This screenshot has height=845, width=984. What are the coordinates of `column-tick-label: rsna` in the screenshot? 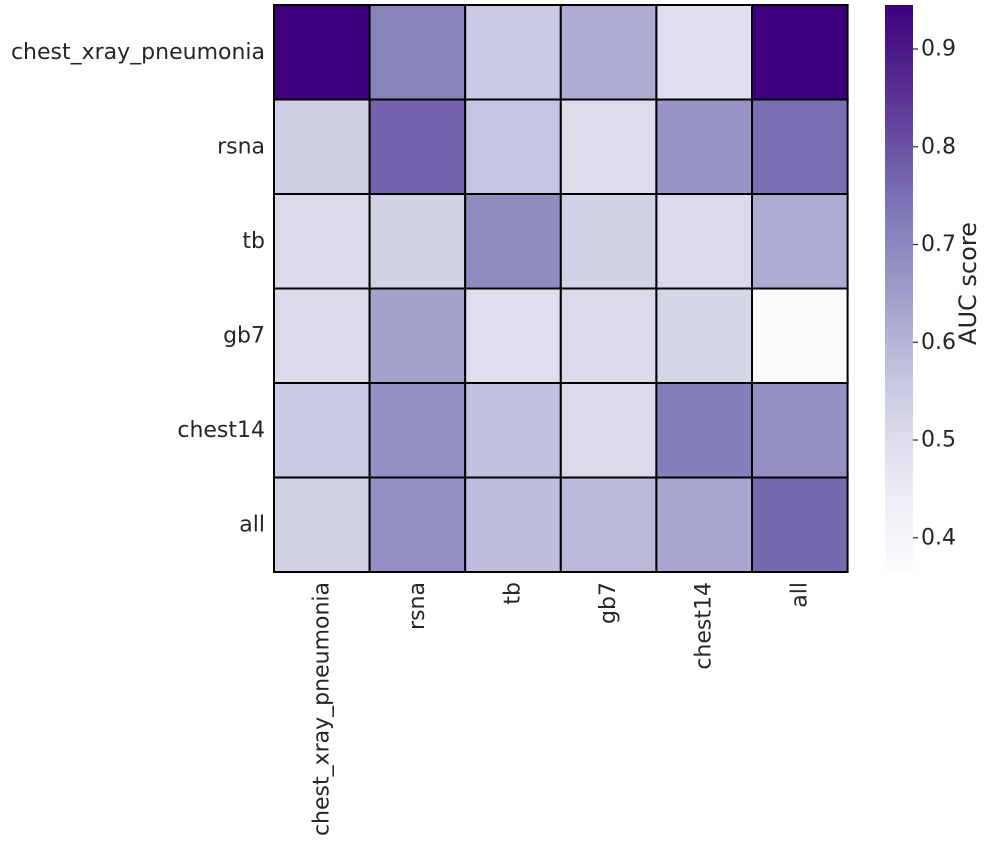 It's located at (417, 606).